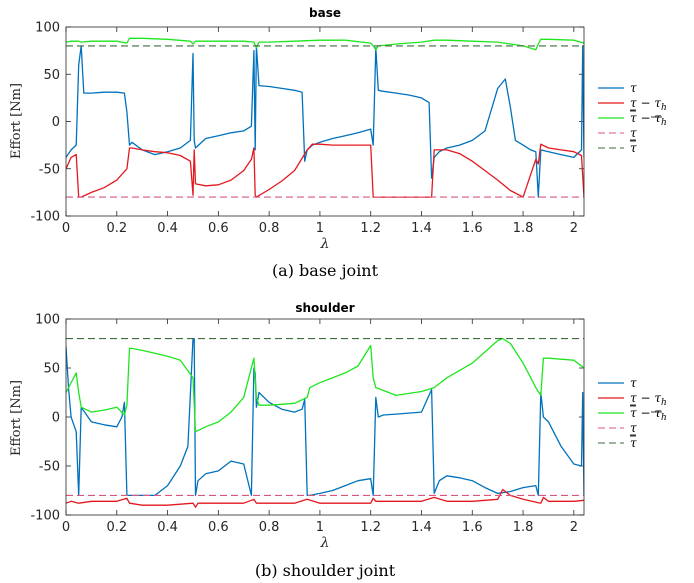  Describe the element at coordinates (325, 570) in the screenshot. I see `caption-shoulder: (b) shoulder joint` at that location.